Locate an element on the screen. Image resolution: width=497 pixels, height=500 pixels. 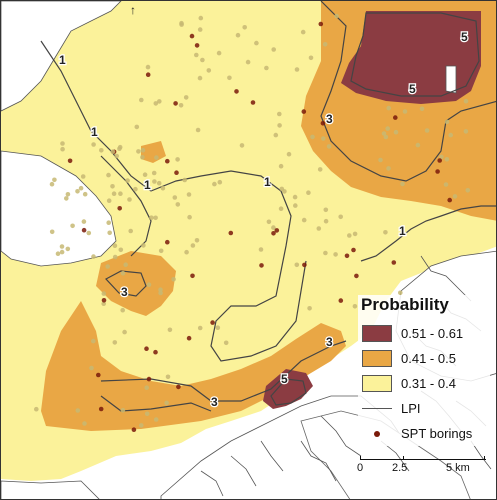
contour-3-s2 is located at coordinates (156, 403).